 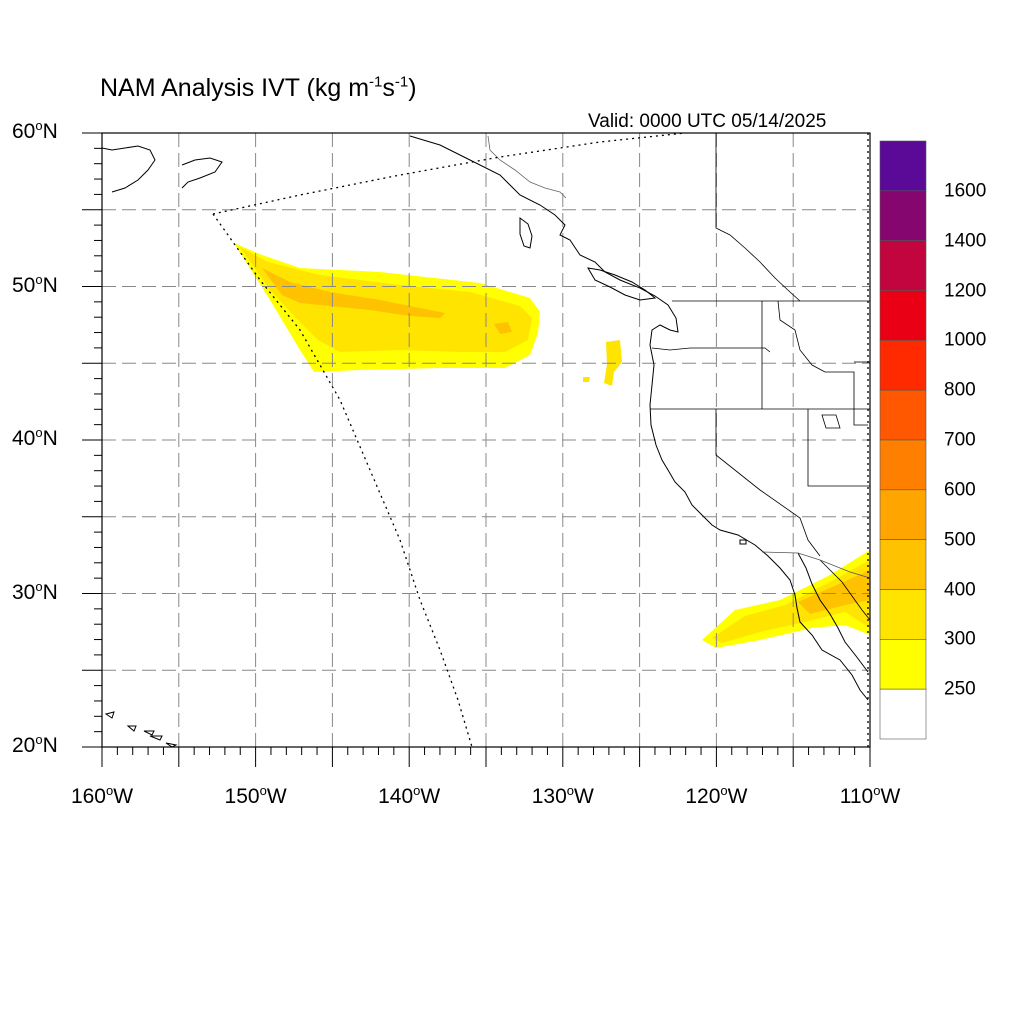 I want to click on haida-gwaii, so click(x=526, y=233).